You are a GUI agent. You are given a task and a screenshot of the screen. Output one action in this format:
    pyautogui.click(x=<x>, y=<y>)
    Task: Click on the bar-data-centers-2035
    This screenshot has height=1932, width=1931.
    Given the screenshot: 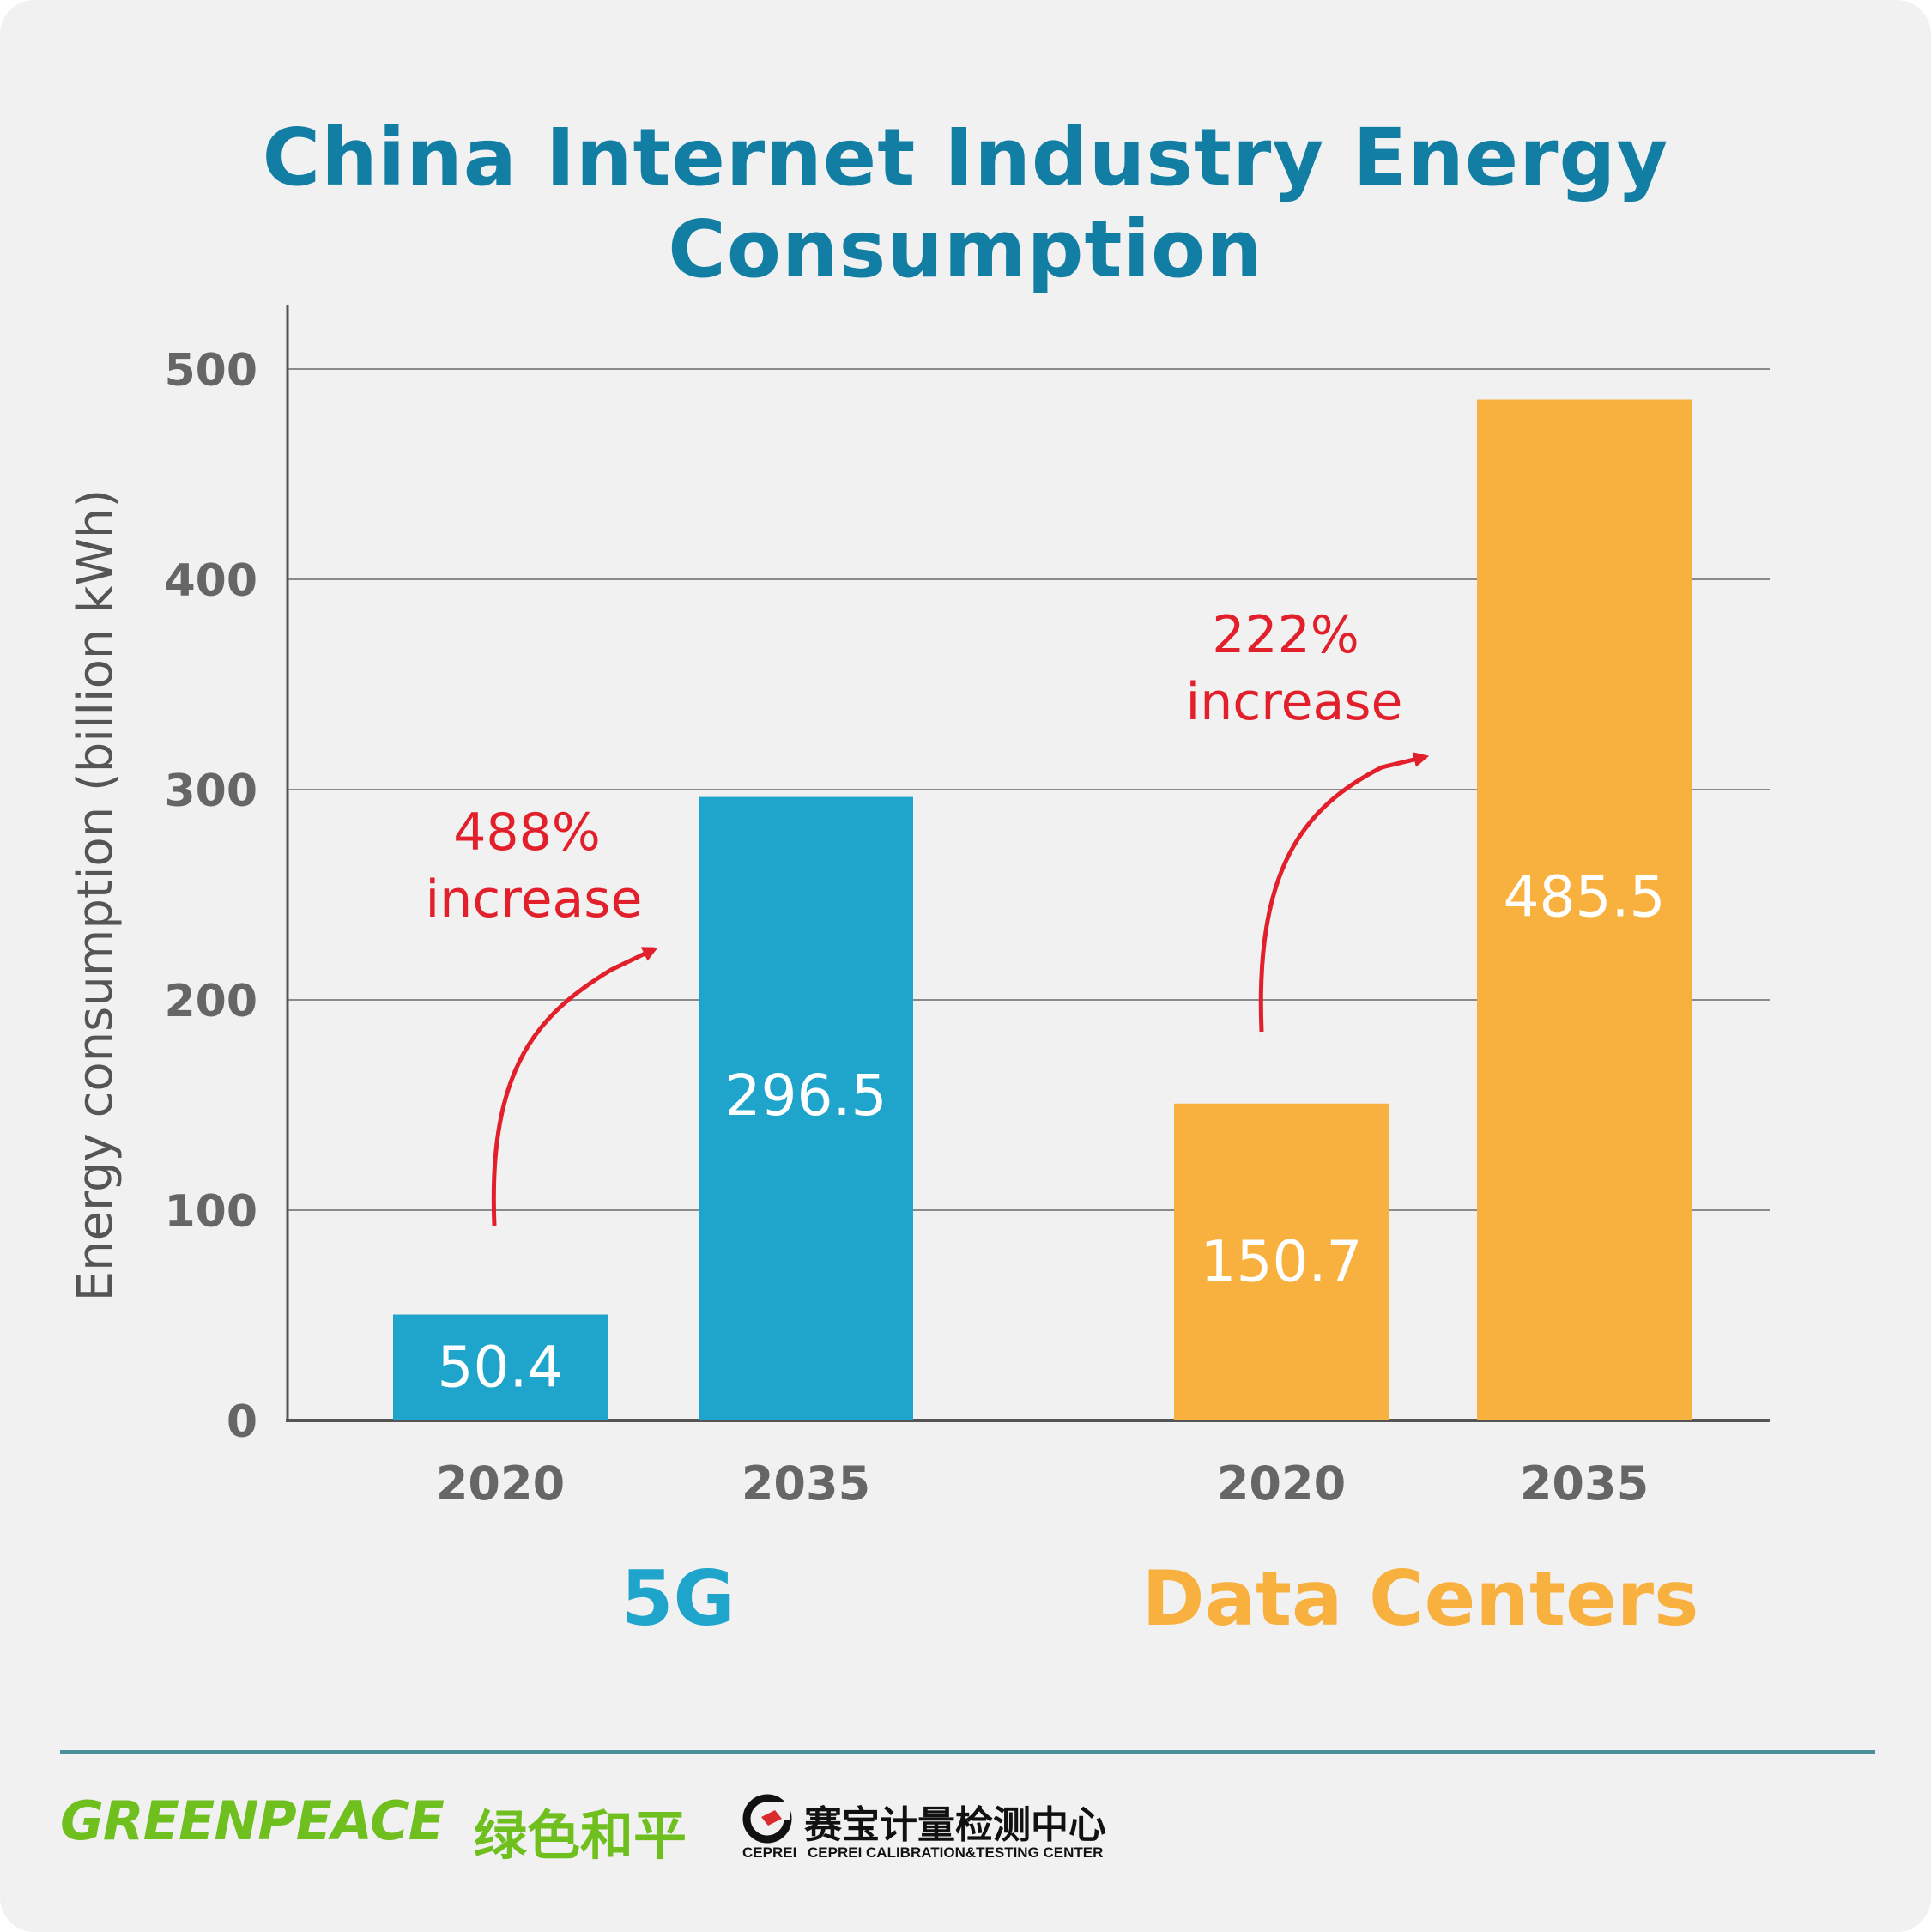 What is the action you would take?
    pyautogui.click(x=1584, y=910)
    